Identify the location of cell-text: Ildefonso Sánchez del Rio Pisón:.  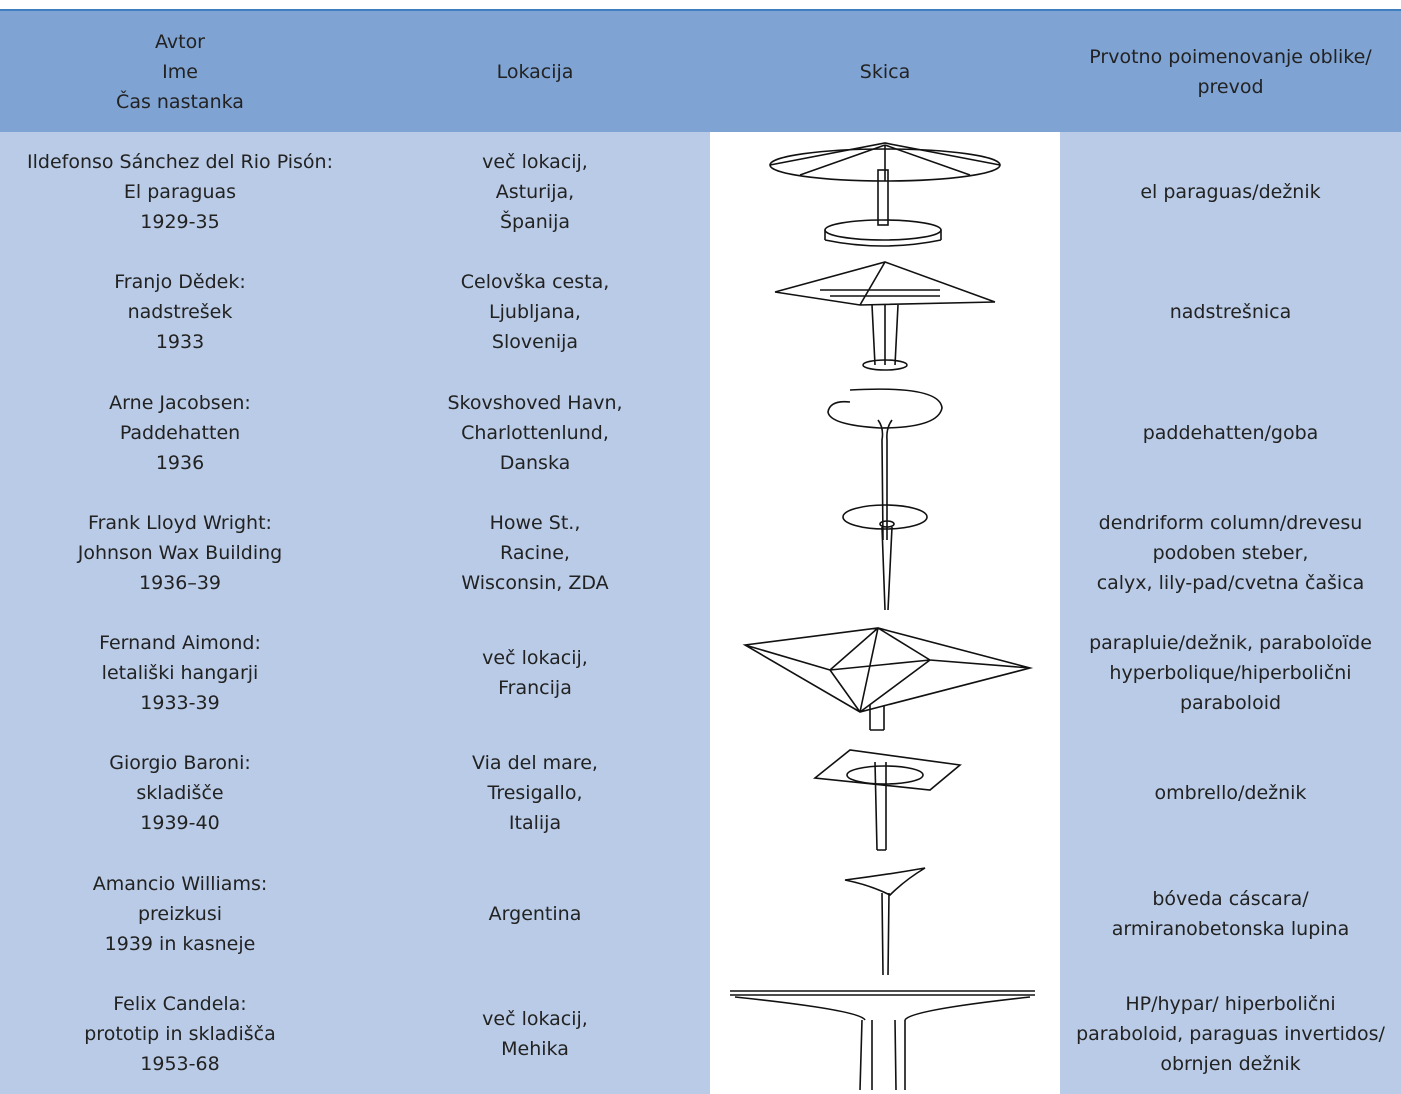
(180, 162).